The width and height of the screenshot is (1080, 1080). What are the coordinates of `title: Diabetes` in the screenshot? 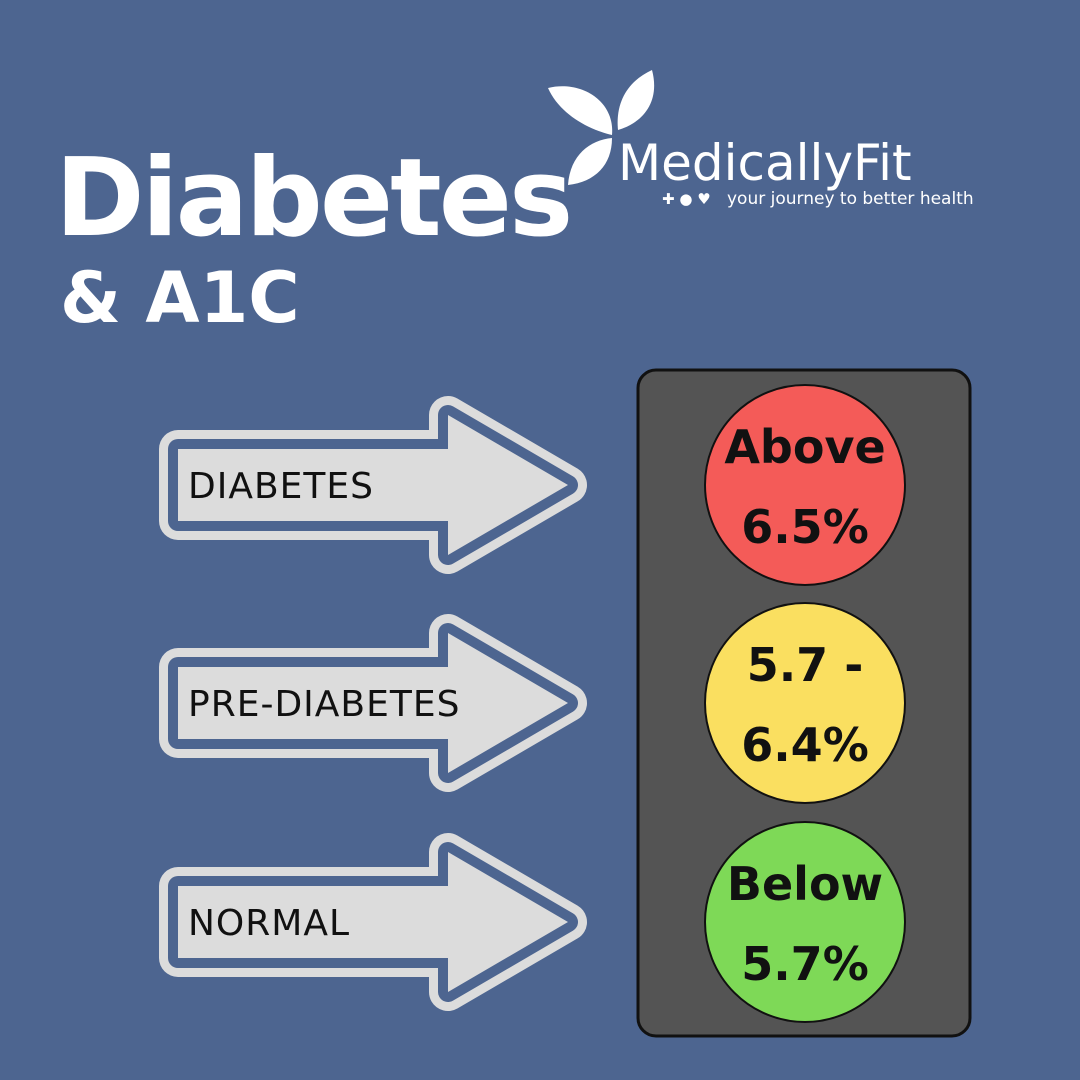 It's located at (312, 198).